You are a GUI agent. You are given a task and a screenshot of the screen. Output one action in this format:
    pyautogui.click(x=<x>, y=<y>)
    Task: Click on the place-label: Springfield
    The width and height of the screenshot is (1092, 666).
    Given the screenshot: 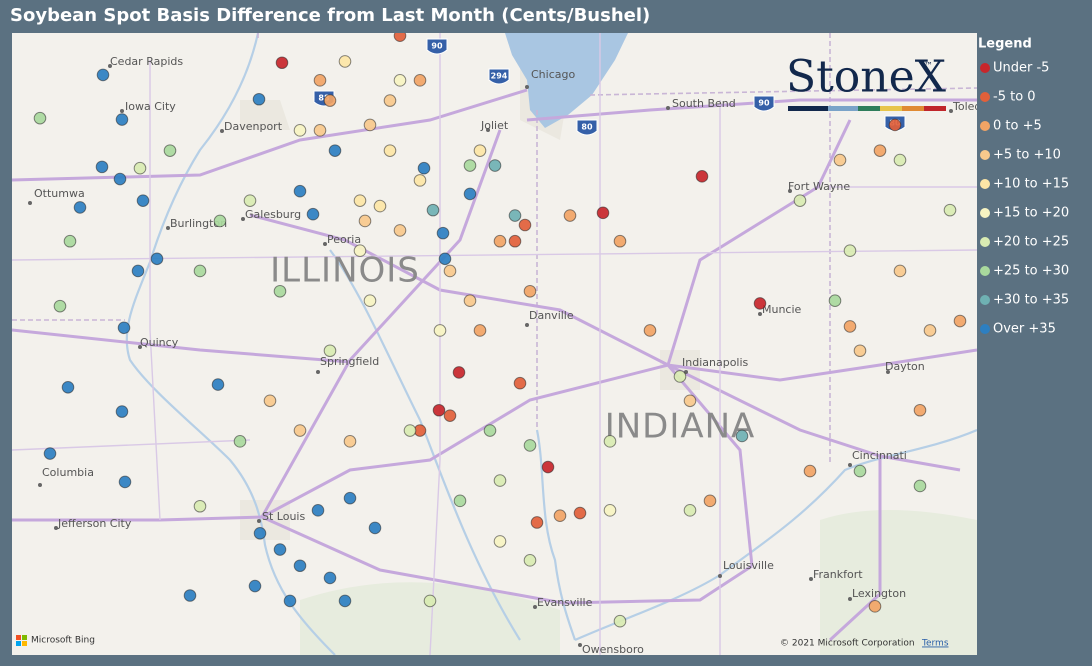 What is the action you would take?
    pyautogui.click(x=349, y=361)
    